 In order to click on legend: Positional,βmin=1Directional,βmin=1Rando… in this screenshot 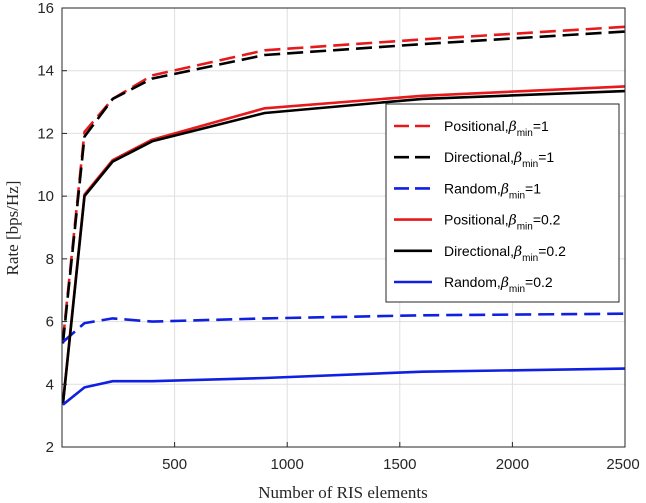, I will do `click(502, 203)`.